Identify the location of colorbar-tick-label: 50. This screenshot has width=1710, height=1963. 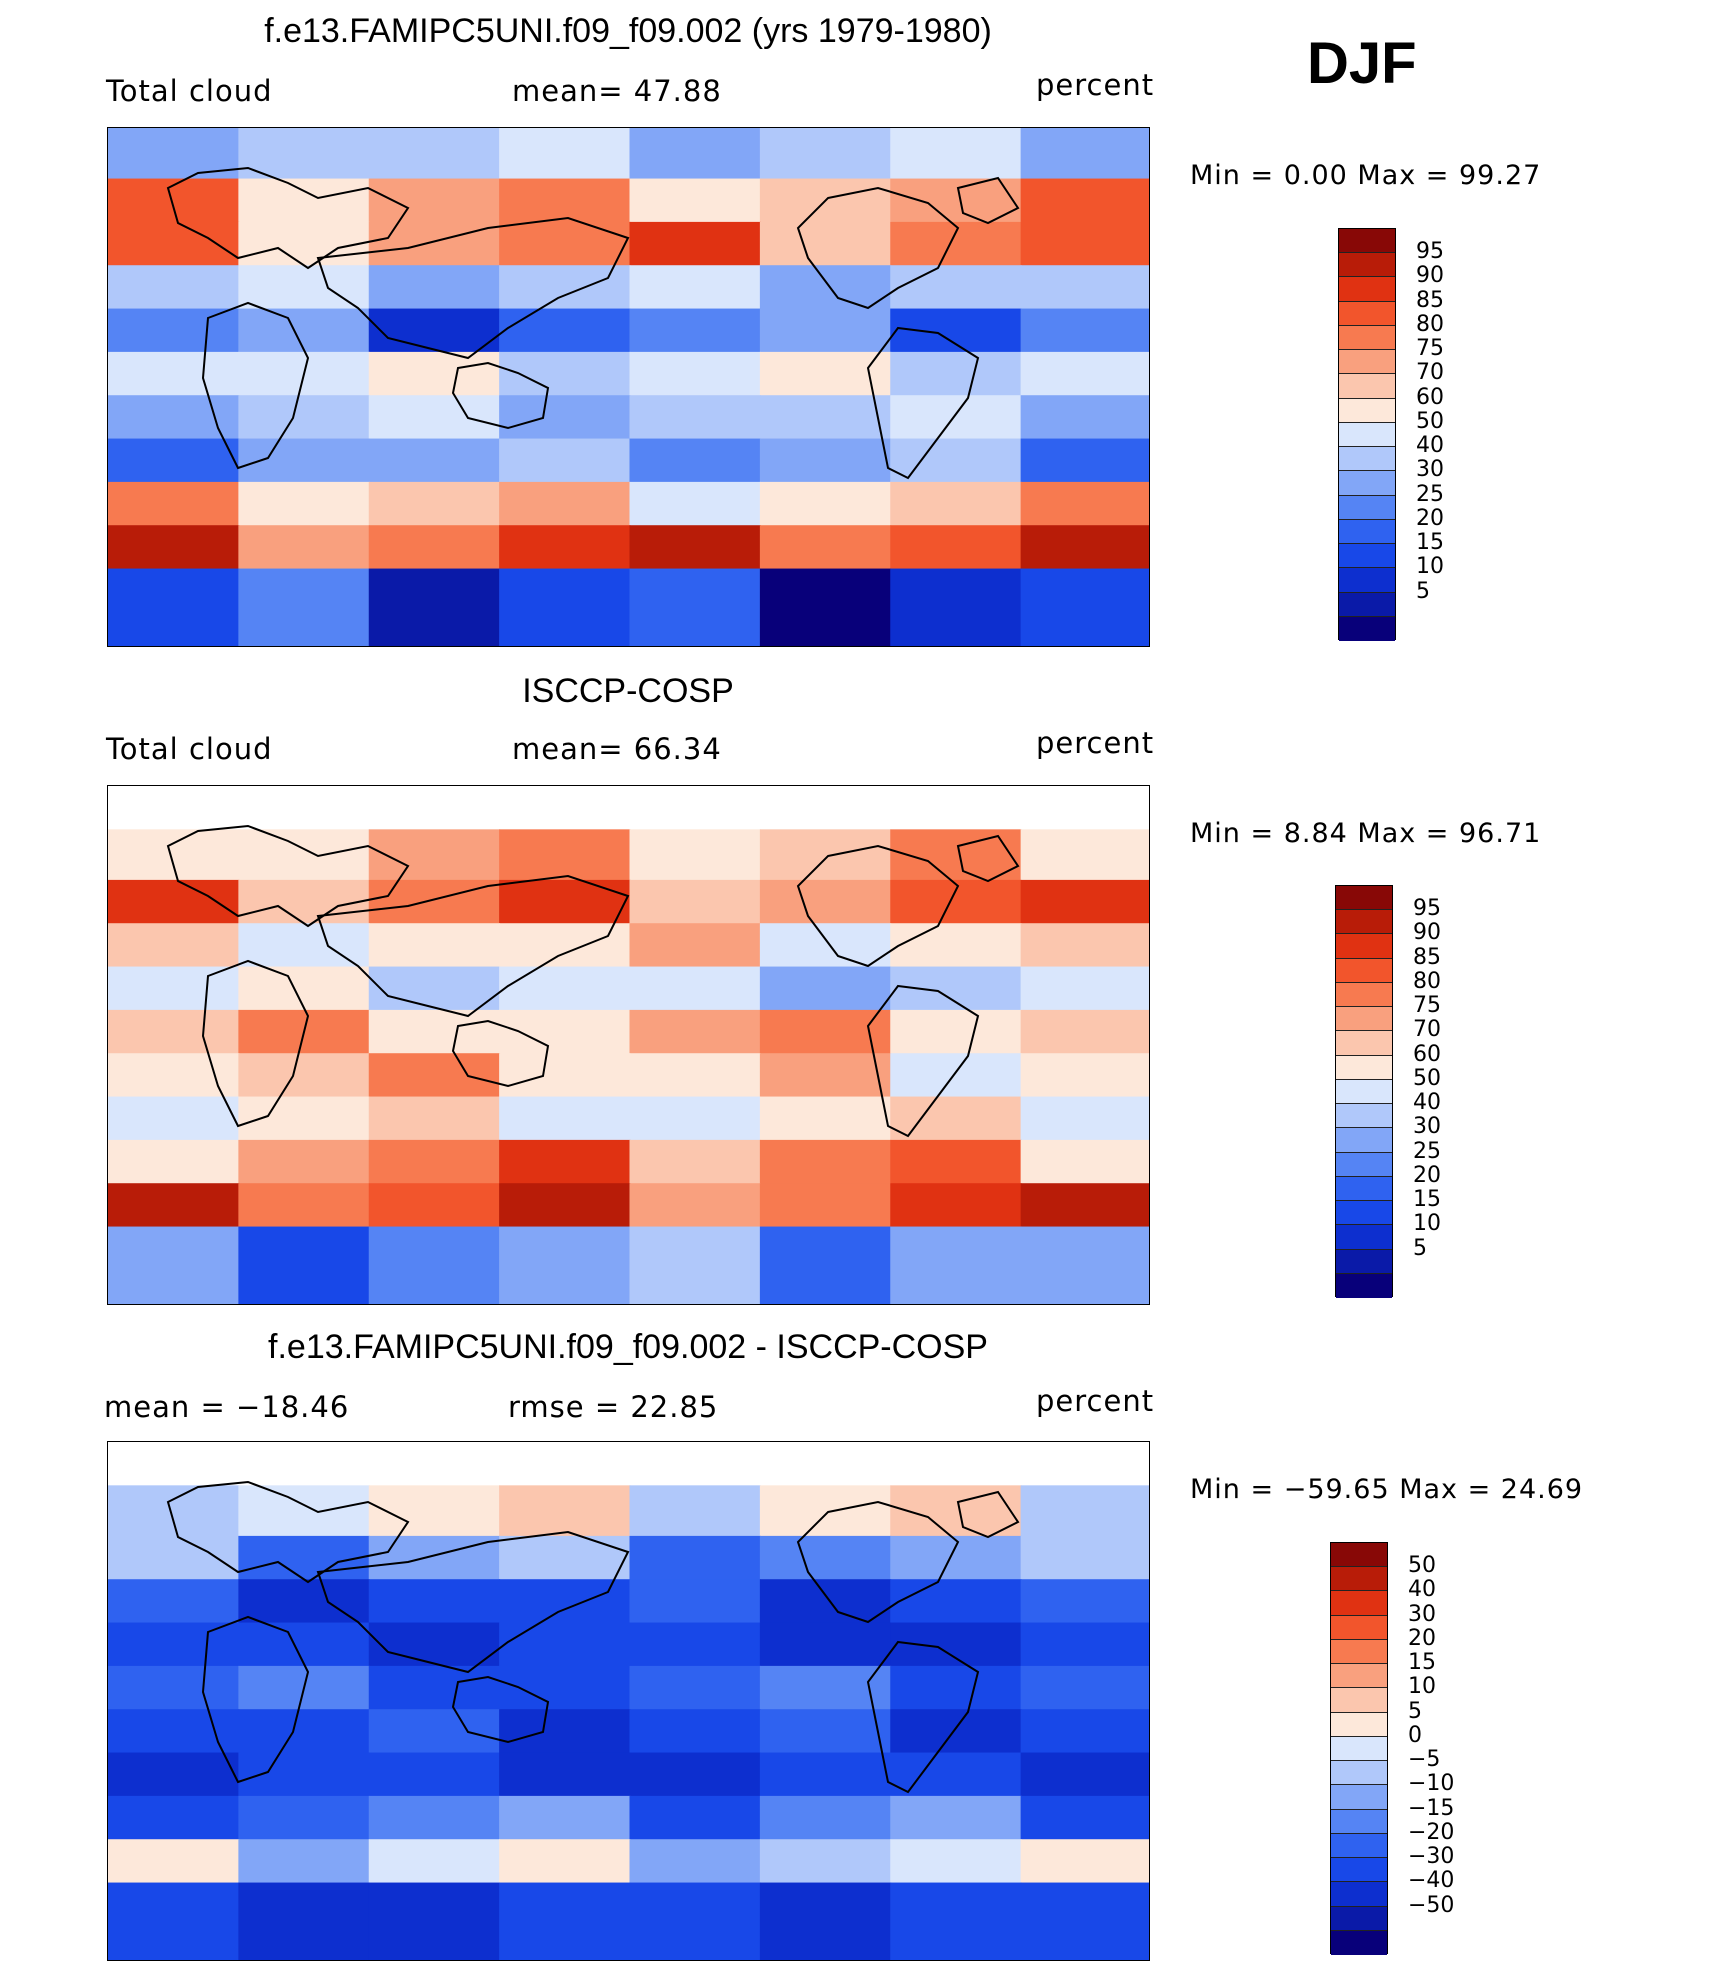
(1422, 1566).